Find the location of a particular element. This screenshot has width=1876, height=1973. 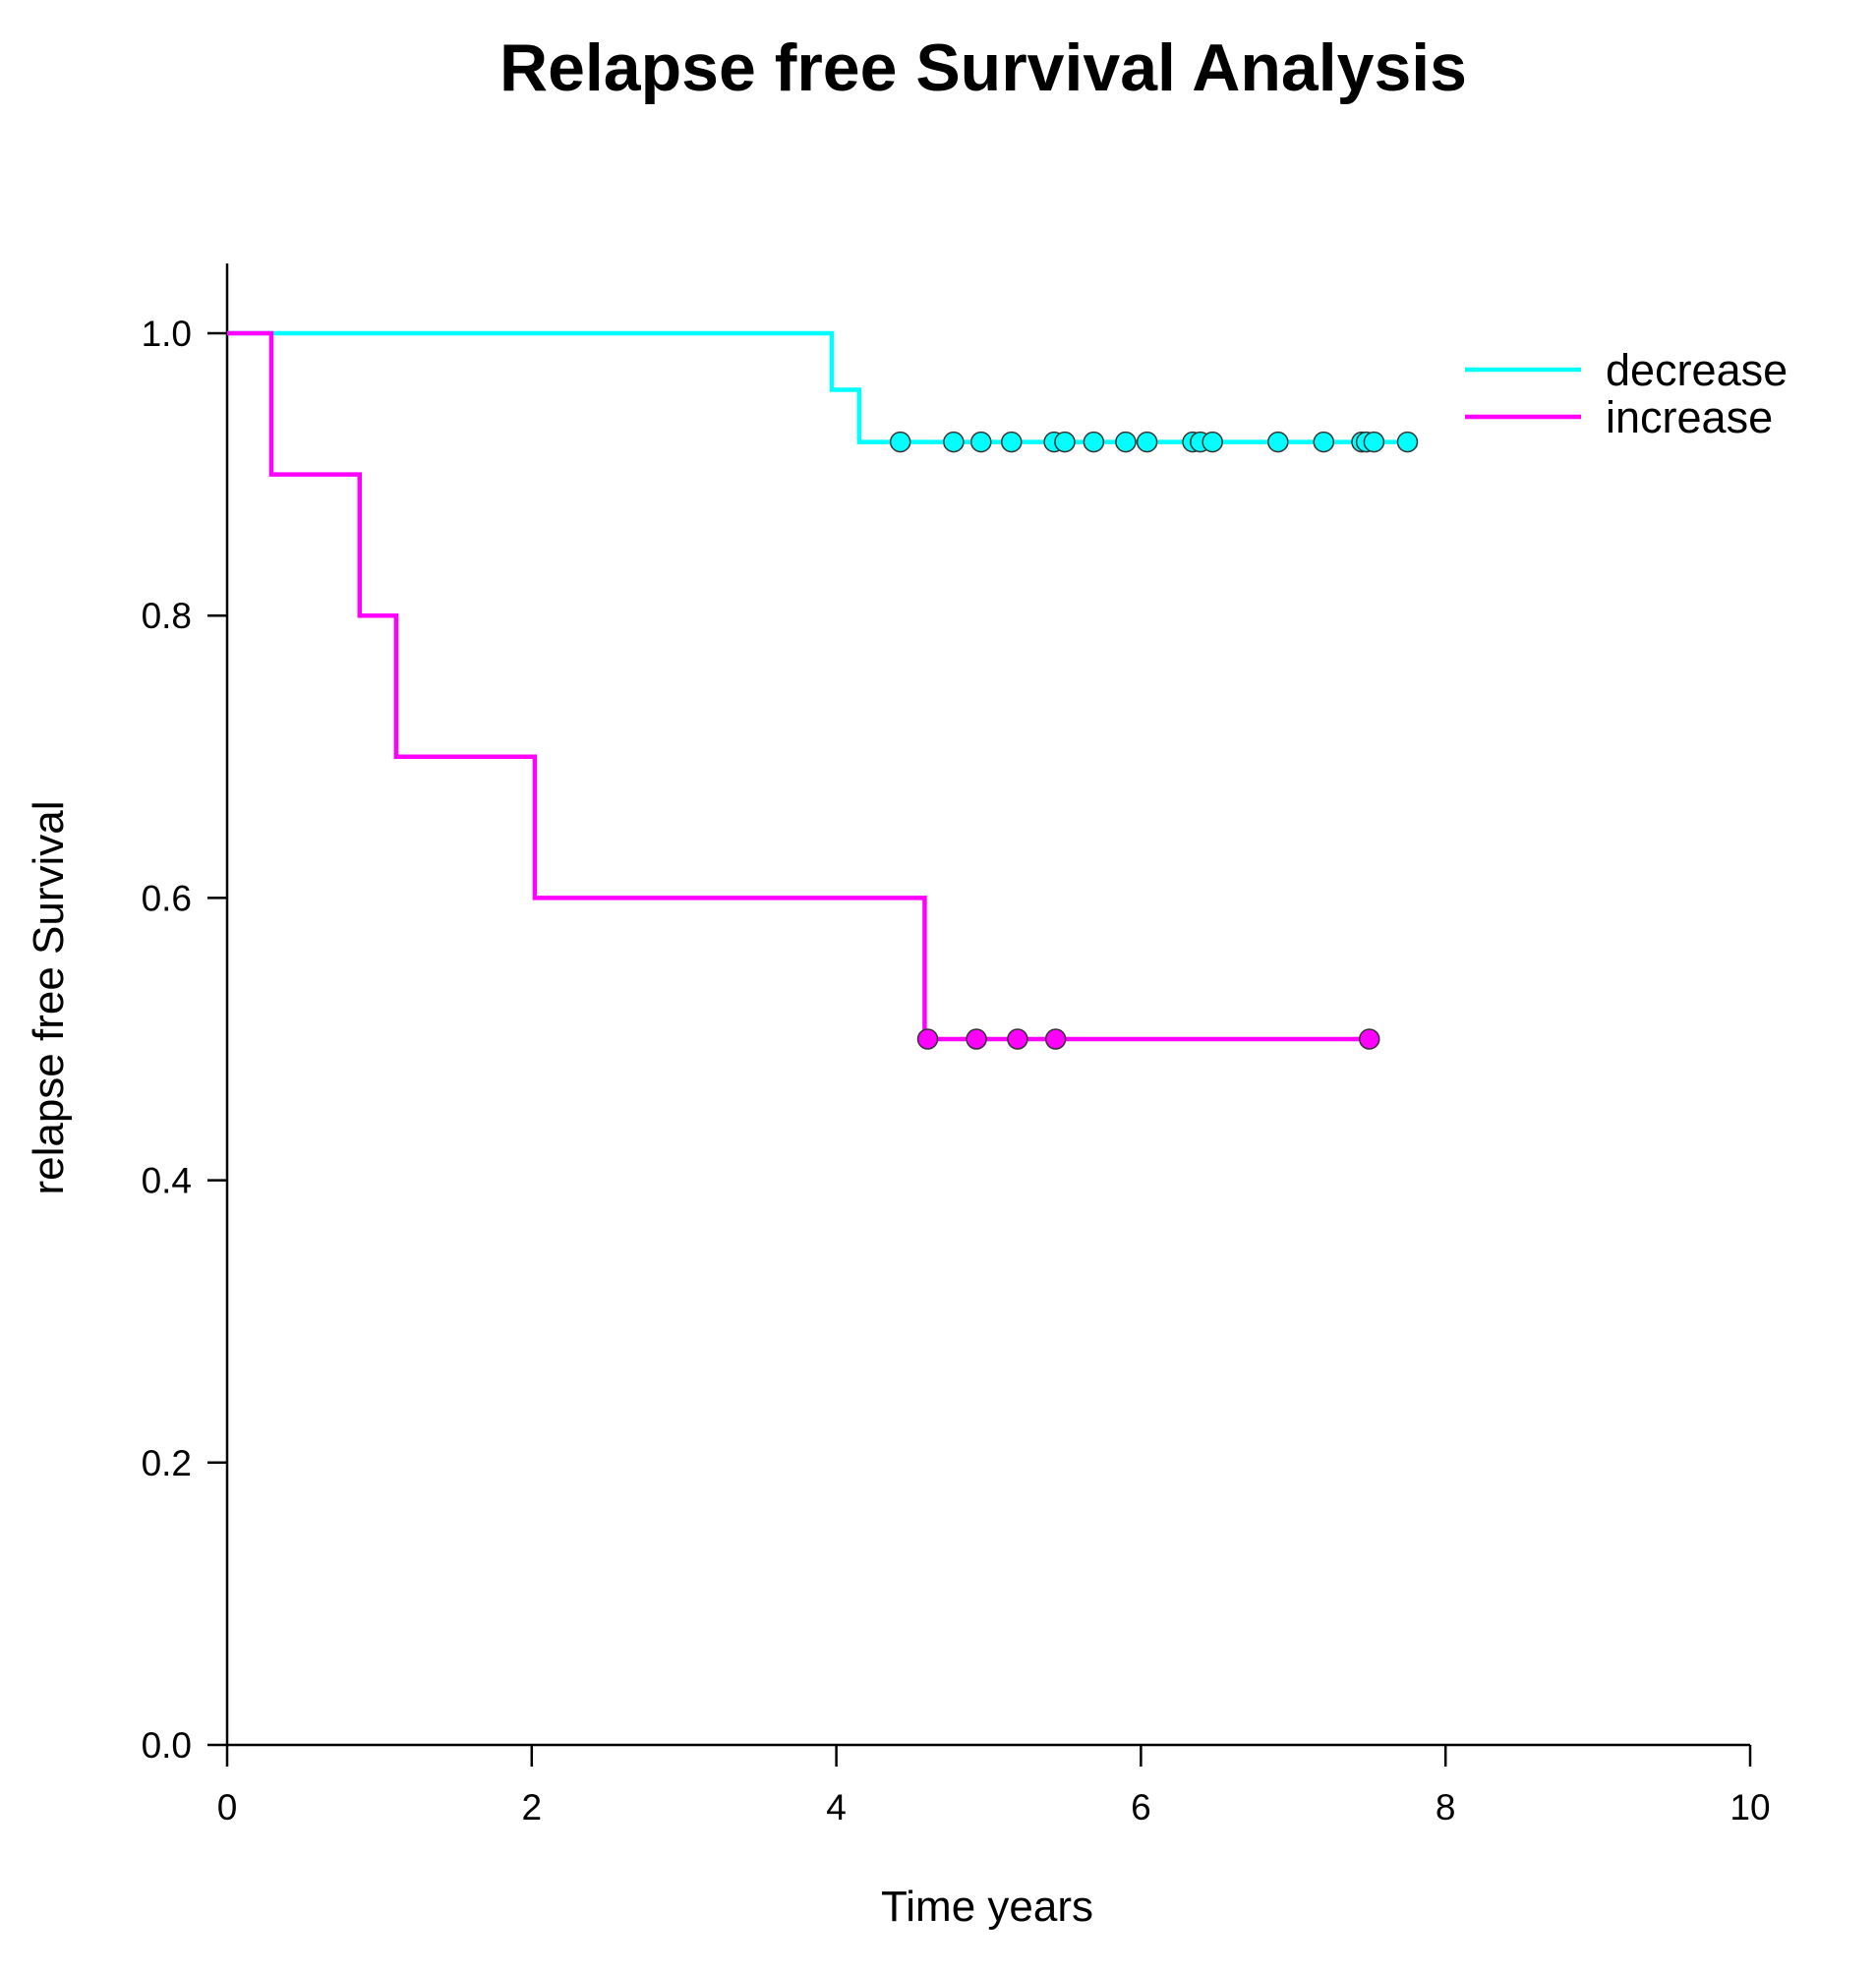

survival-curve-decrease is located at coordinates (817, 387).